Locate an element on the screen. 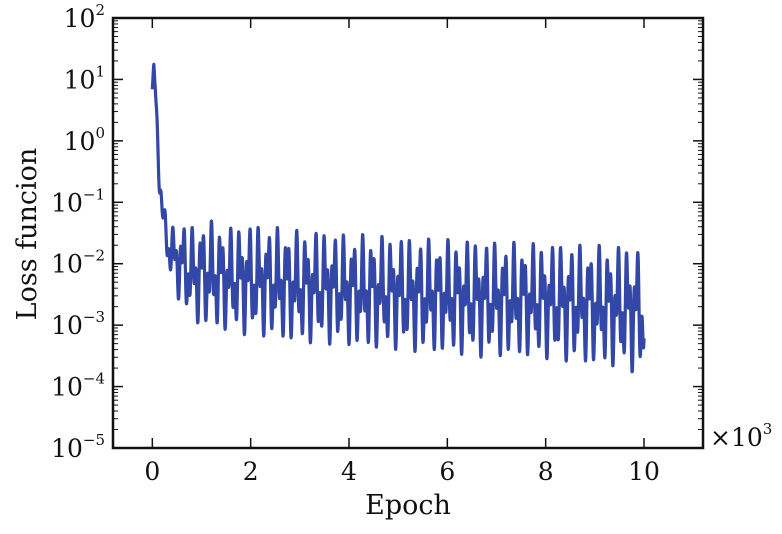  y-tick-label-5: 10⁻³ is located at coordinates (78, 324).